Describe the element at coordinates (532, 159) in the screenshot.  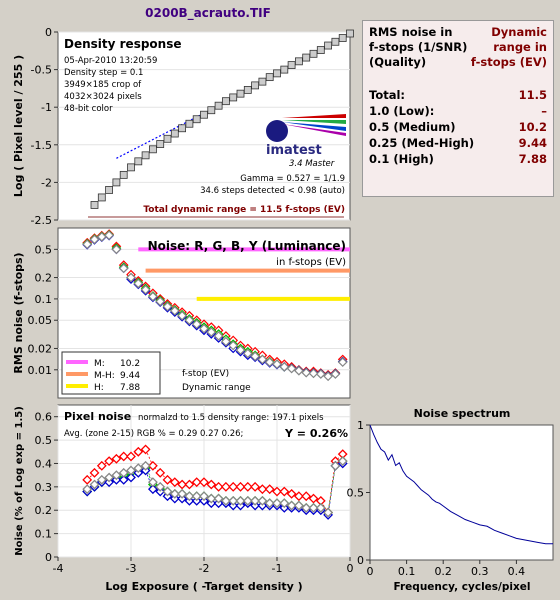
I see `stats-row-value: 7.88` at that location.